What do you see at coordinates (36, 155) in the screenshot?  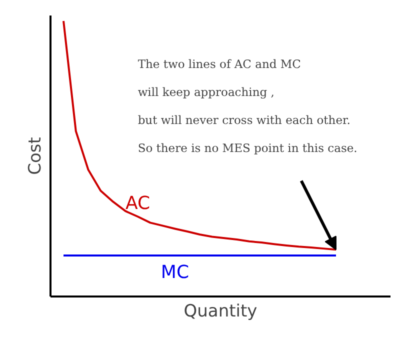 I see `y-axis-title: Cost` at bounding box center [36, 155].